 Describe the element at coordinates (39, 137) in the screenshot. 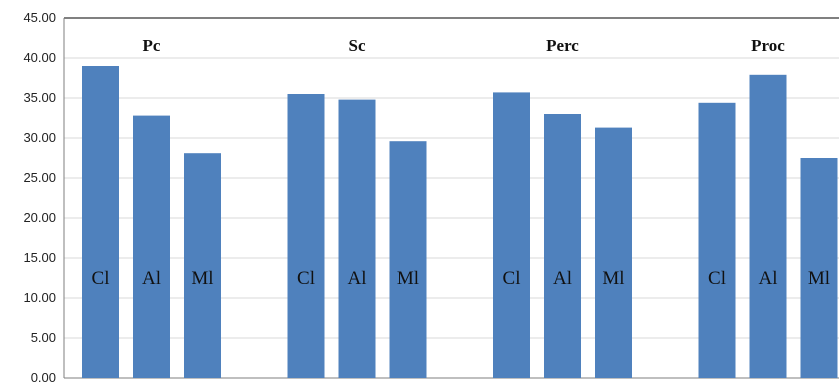

I see `y-tick-label: 30.00` at that location.